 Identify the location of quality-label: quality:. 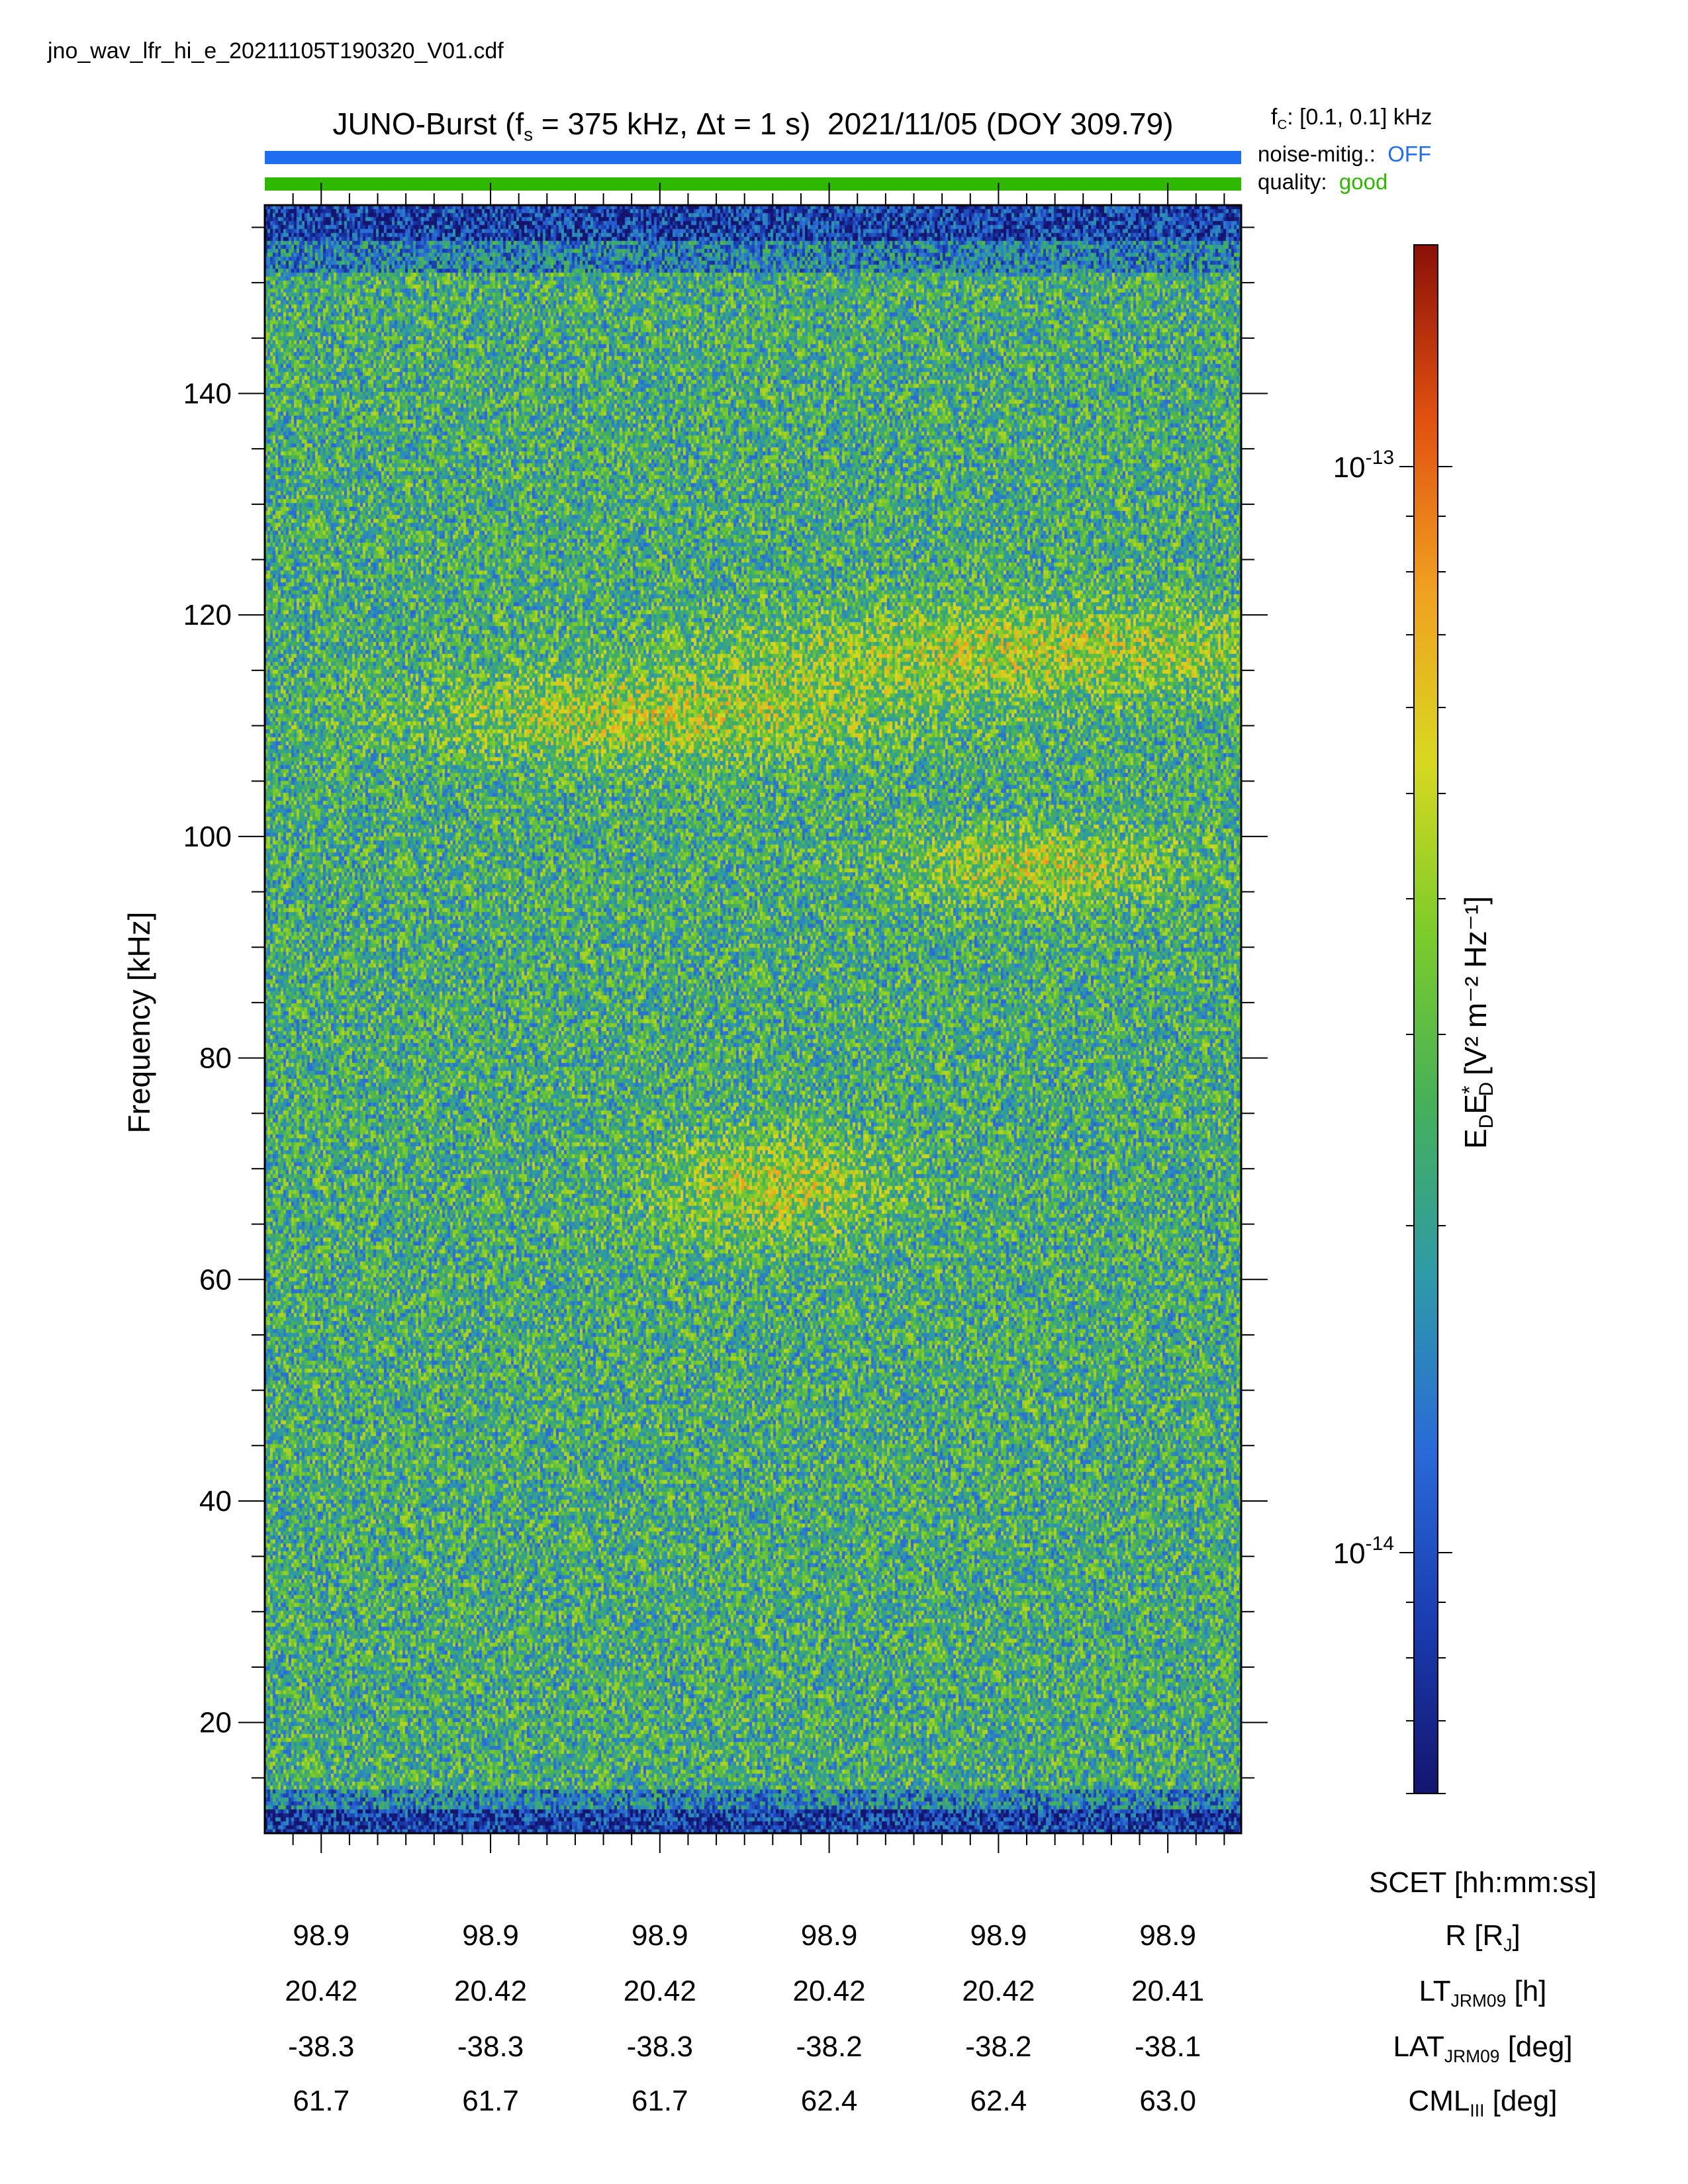
(1292, 181).